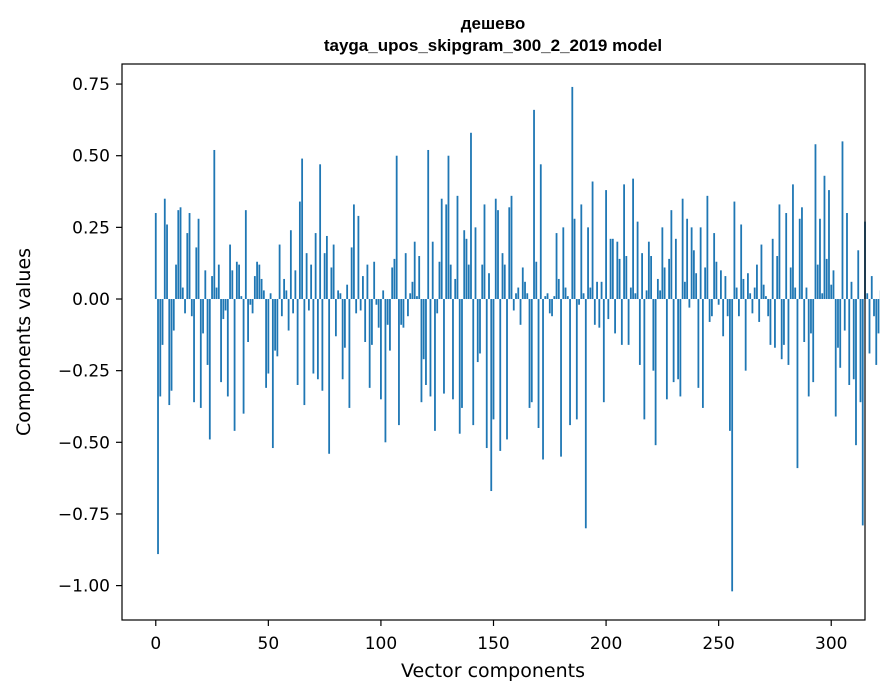 Image resolution: width=880 pixels, height=696 pixels. I want to click on y-axis: 0.75 0.50 0.25 0.00 −0.25 −0.50 −0.75 −1.00, so click(90, 336).